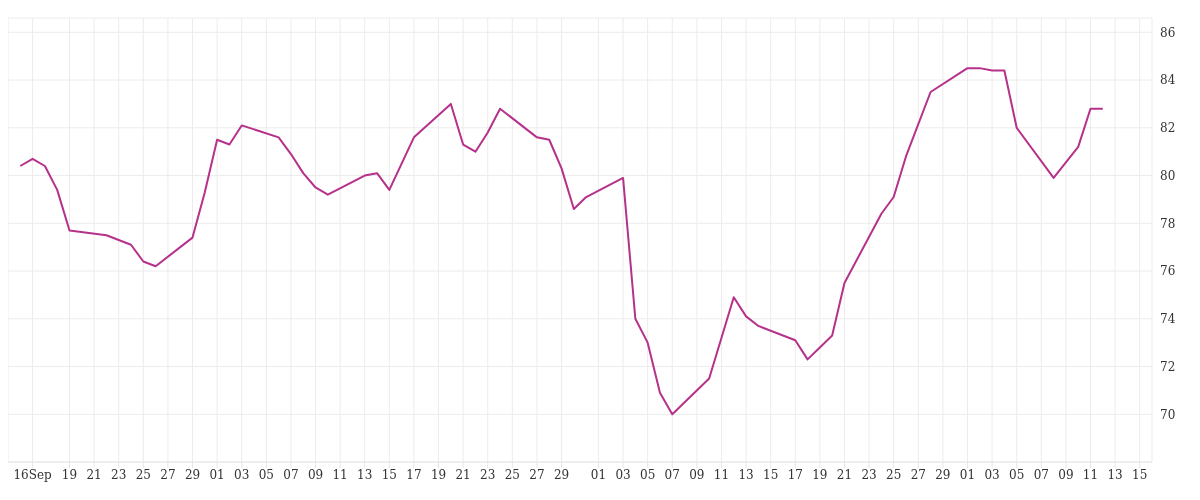  I want to click on y-tick-label: 78, so click(1168, 223).